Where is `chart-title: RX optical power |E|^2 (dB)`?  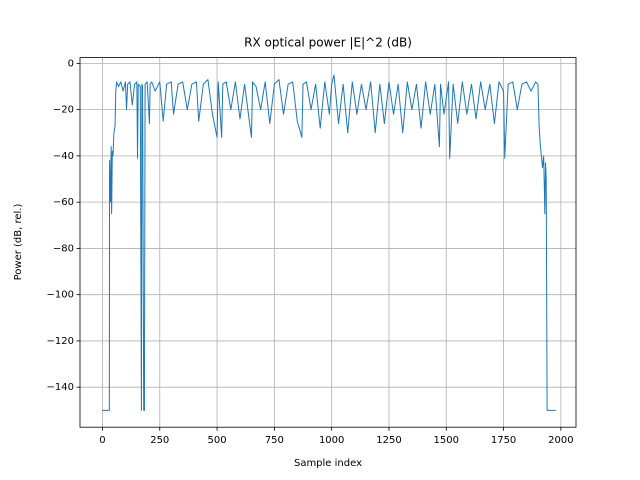 chart-title: RX optical power |E|^2 (dB) is located at coordinates (328, 43).